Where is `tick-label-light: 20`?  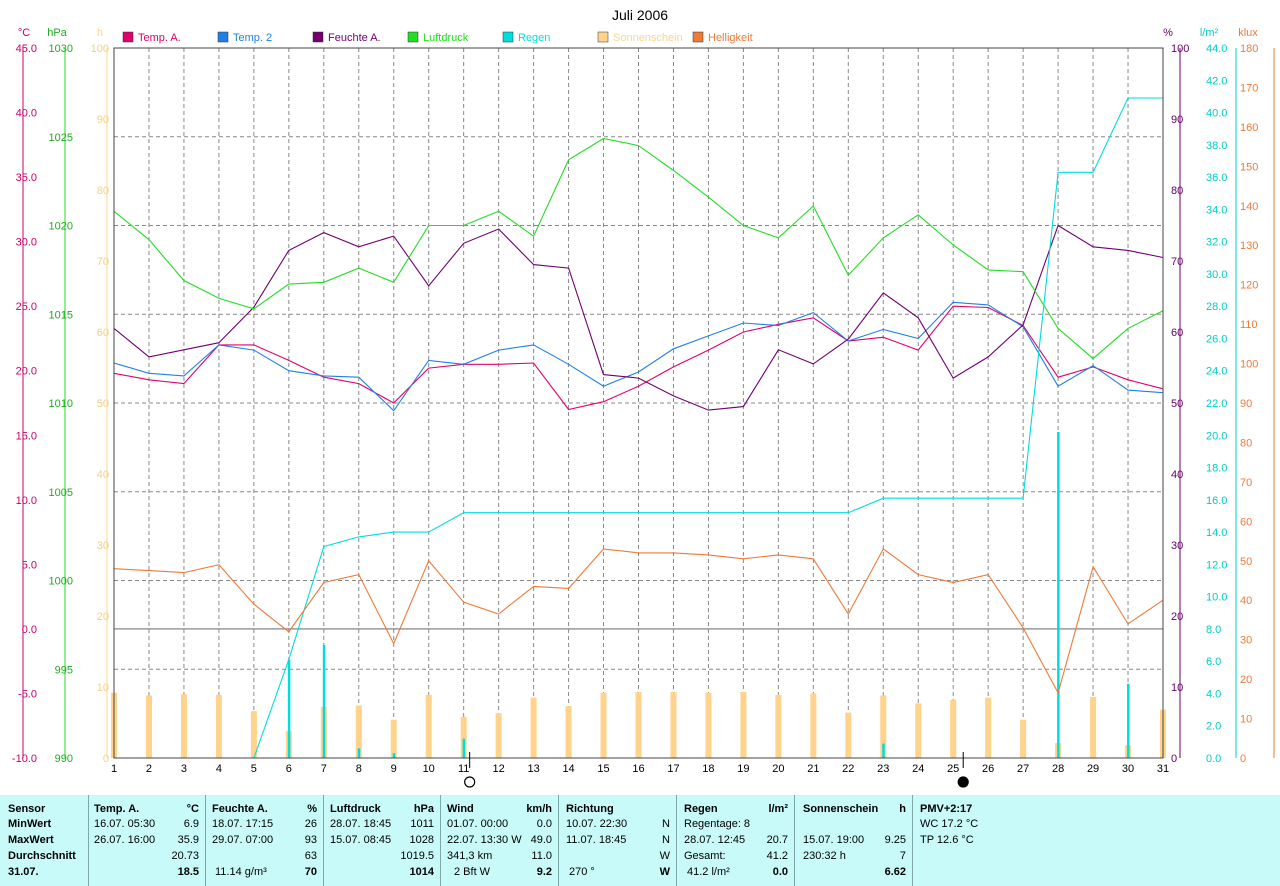
tick-label-light: 20 is located at coordinates (1246, 680).